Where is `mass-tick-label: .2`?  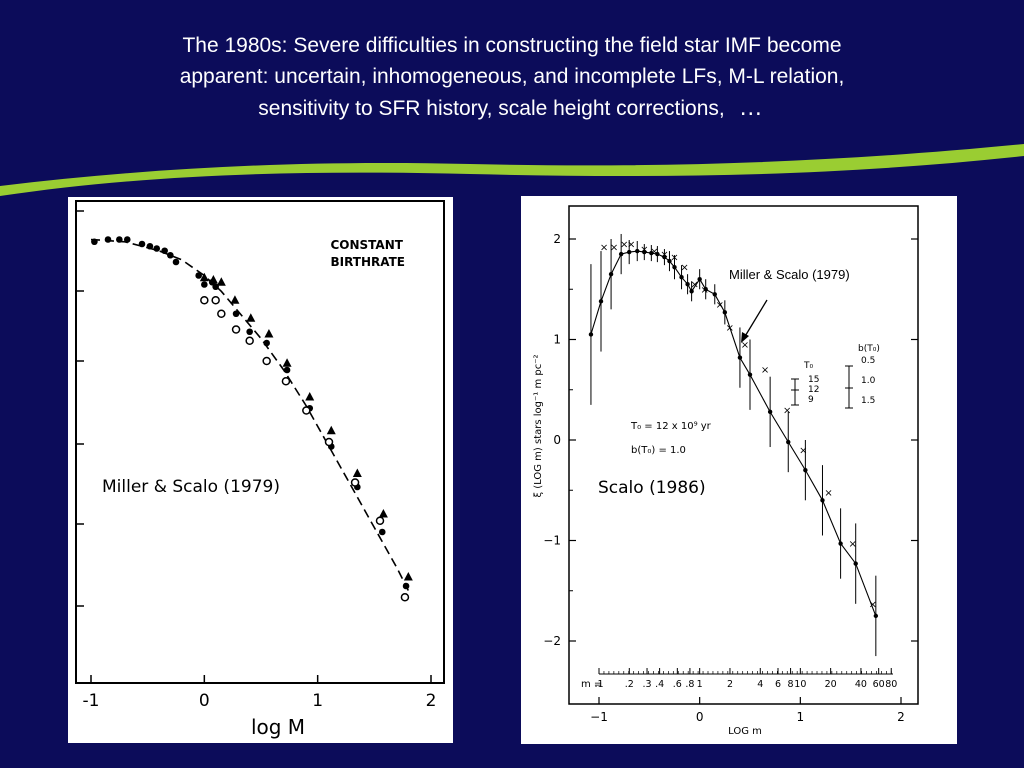
mass-tick-label: .2 is located at coordinates (629, 684).